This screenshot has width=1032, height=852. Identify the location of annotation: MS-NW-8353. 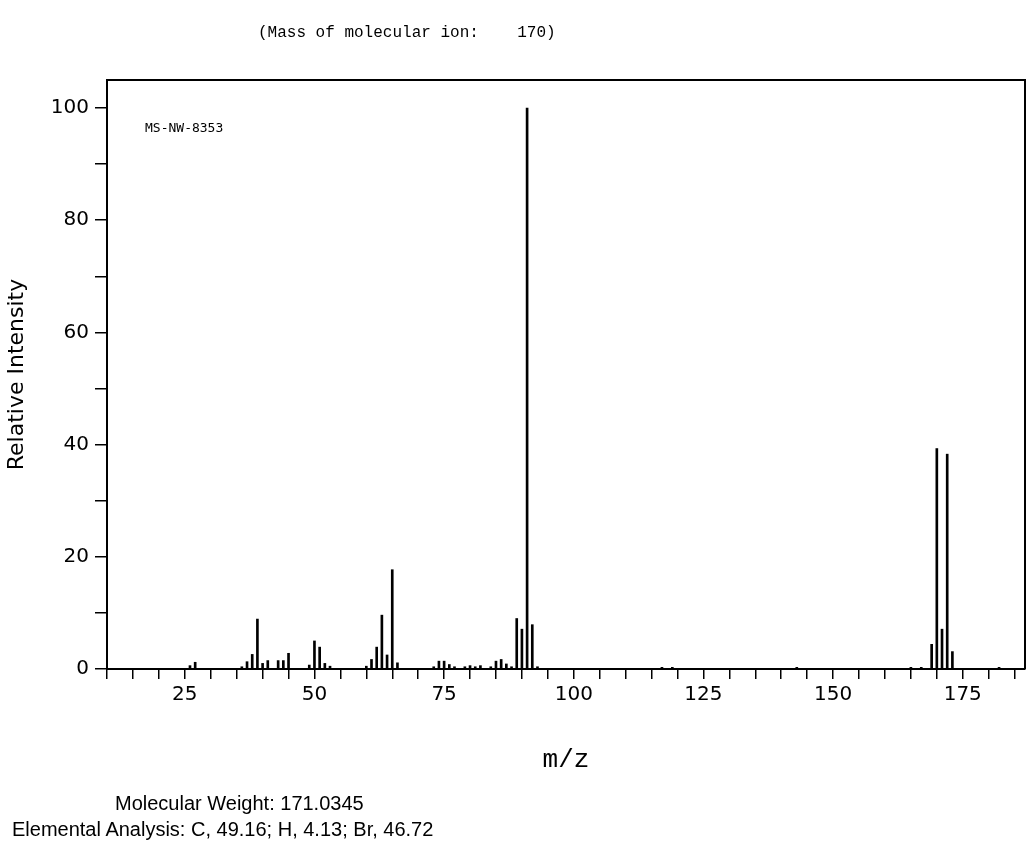
(184, 127).